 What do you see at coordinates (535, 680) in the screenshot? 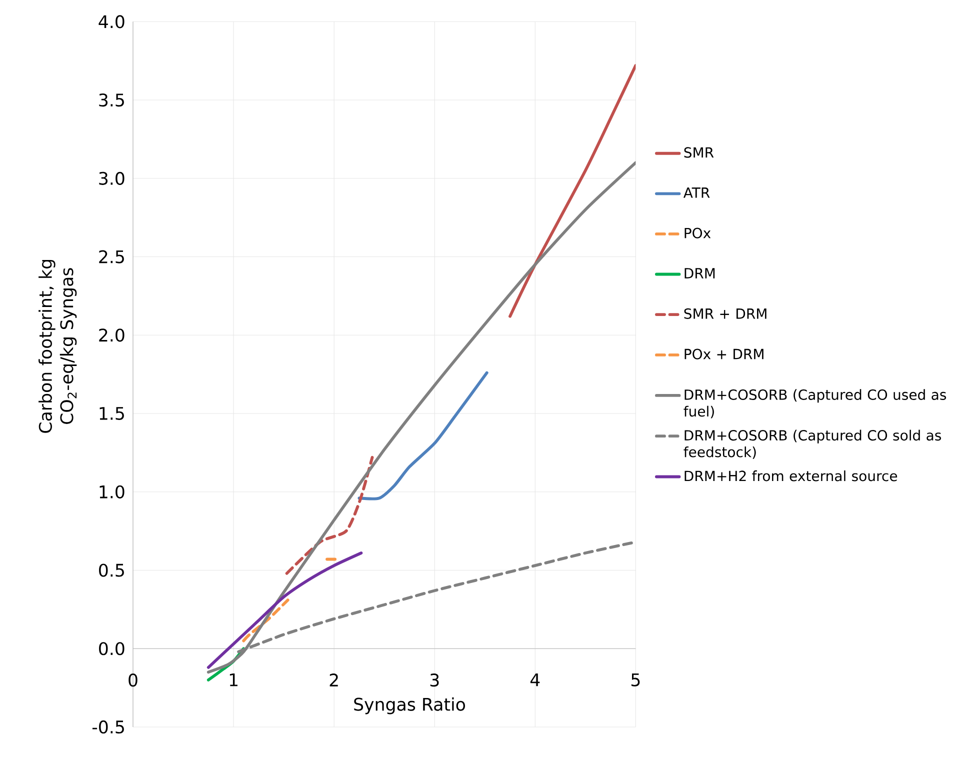
I see `x-tick-label: 4` at bounding box center [535, 680].